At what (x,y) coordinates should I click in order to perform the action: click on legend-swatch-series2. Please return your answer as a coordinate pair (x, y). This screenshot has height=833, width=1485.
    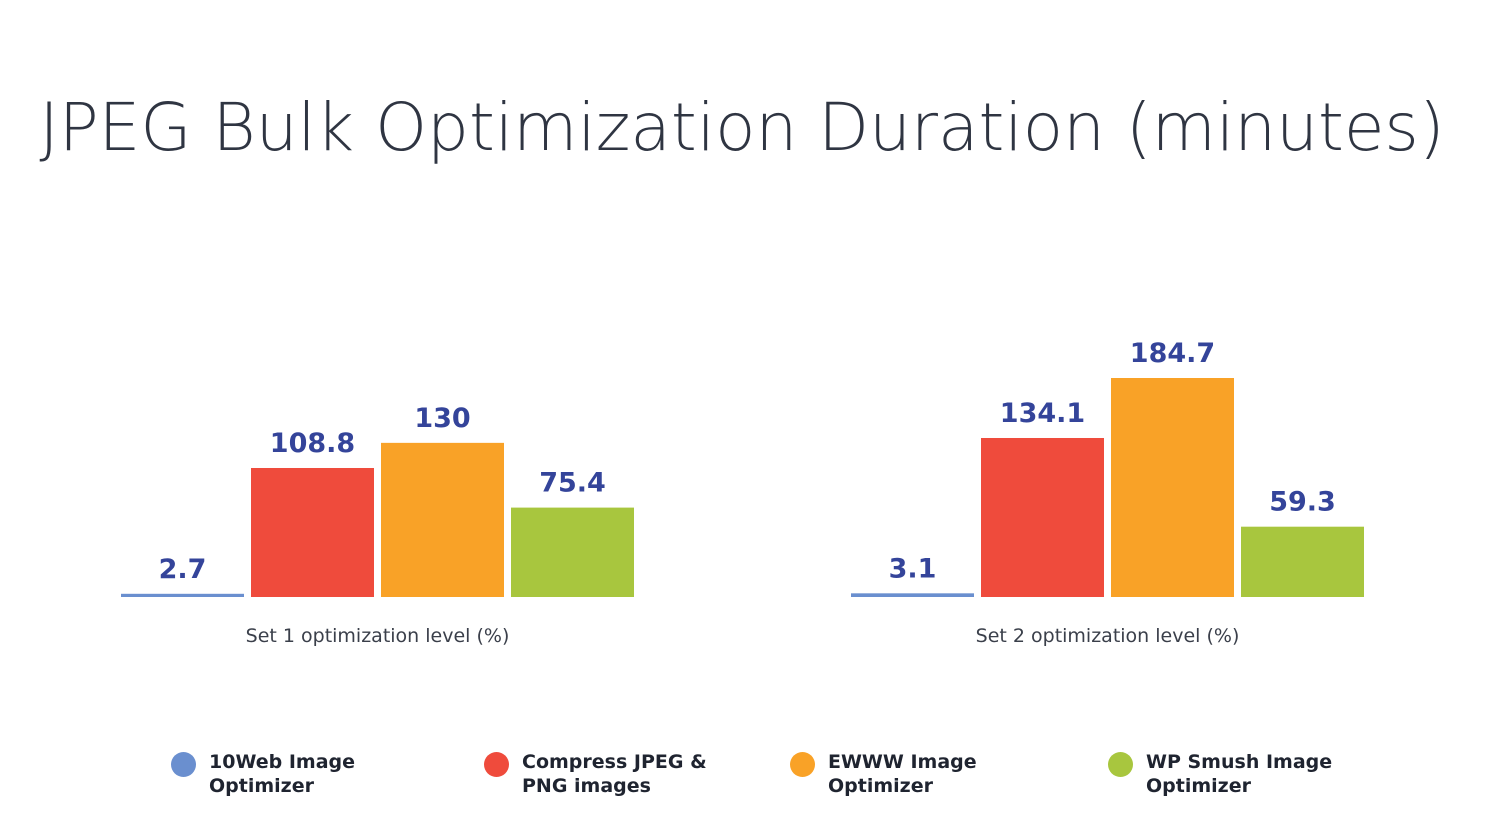
    Looking at the image, I should click on (496, 764).